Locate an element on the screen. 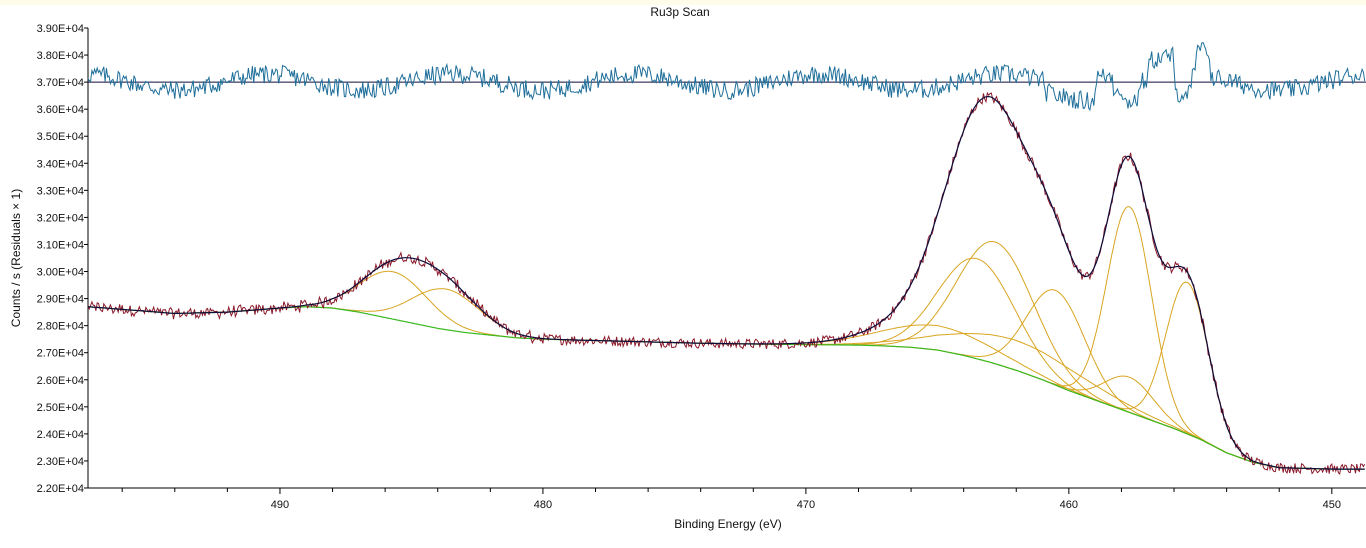  x-tick-label: 470 is located at coordinates (806, 505).